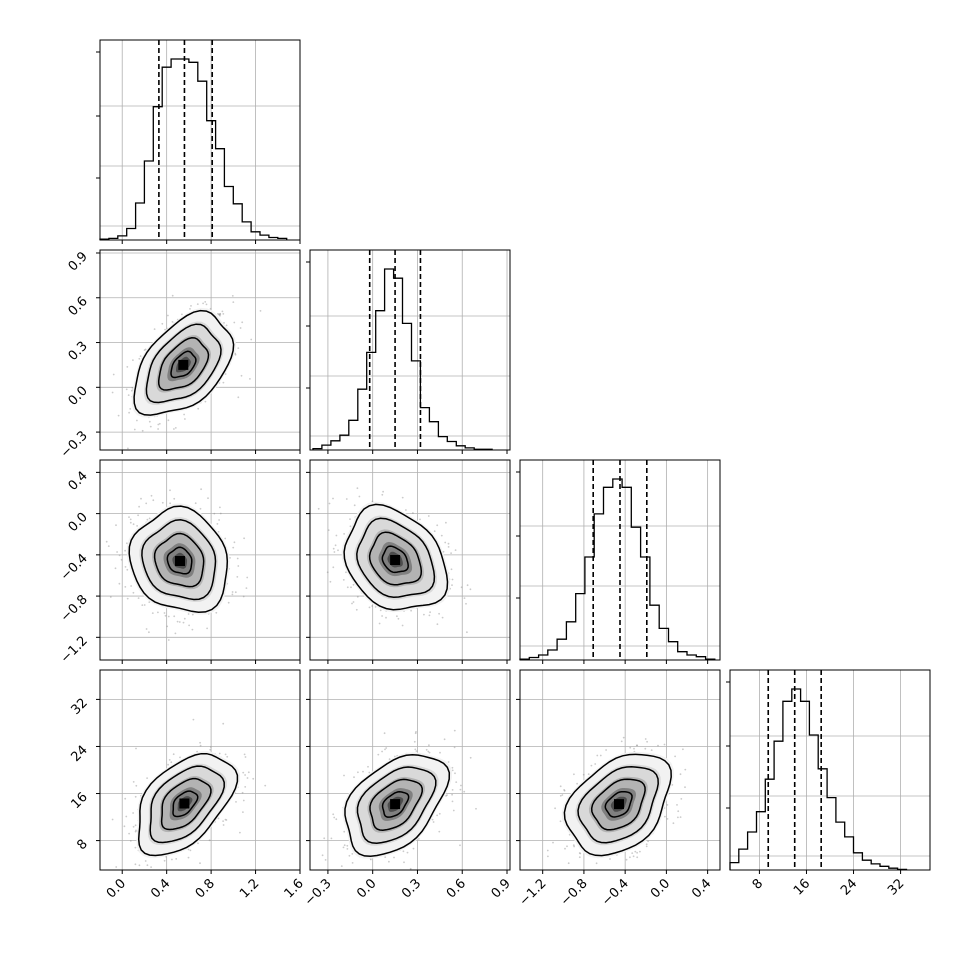 The image size is (970, 970). What do you see at coordinates (574, 892) in the screenshot?
I see `x-tick-label: −0.8` at bounding box center [574, 892].